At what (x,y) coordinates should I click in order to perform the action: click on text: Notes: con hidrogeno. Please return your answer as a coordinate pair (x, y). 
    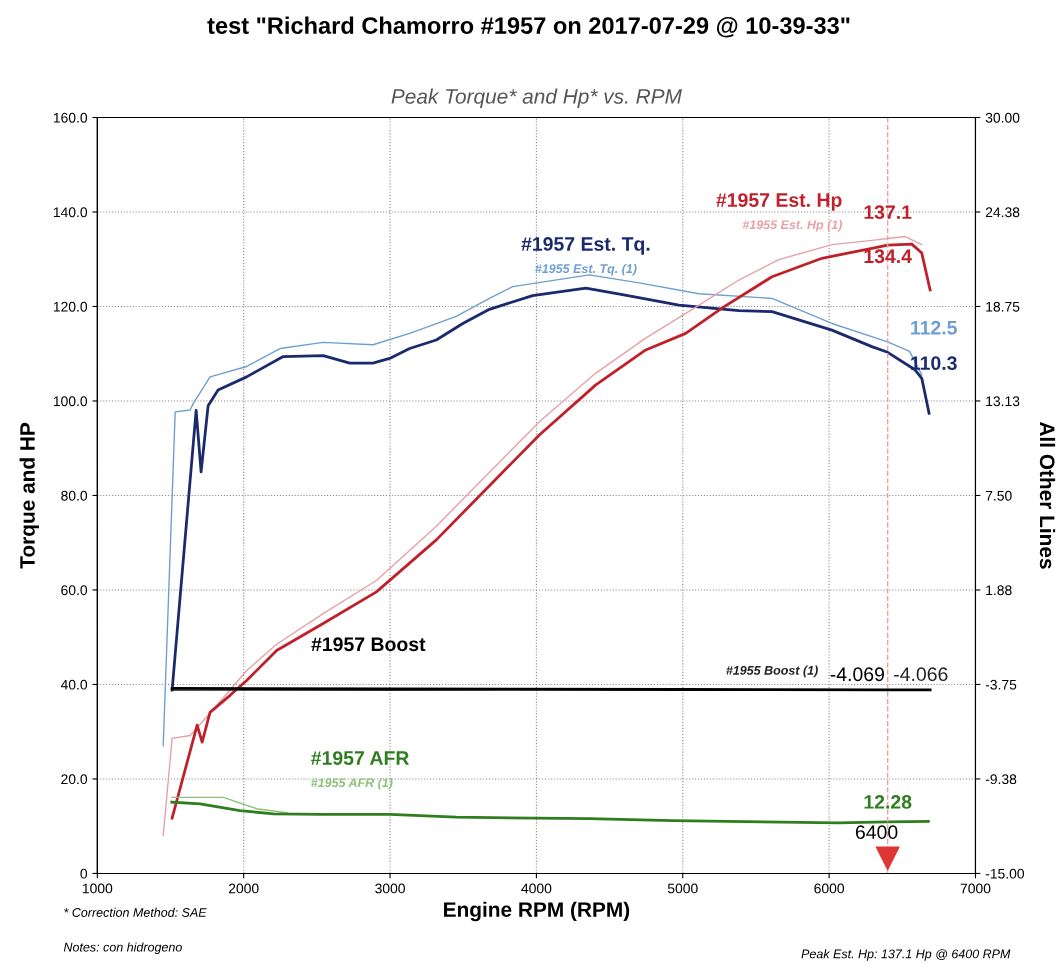
    Looking at the image, I should click on (122, 948).